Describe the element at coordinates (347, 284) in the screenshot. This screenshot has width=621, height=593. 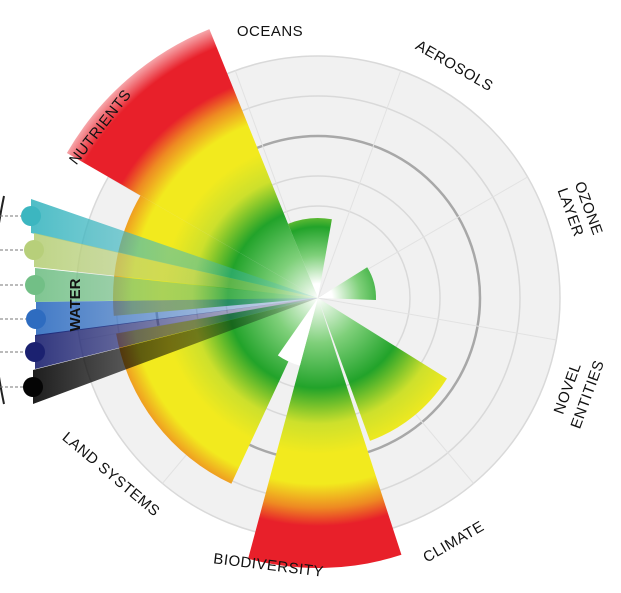
I see `sector-ozone-layer` at that location.